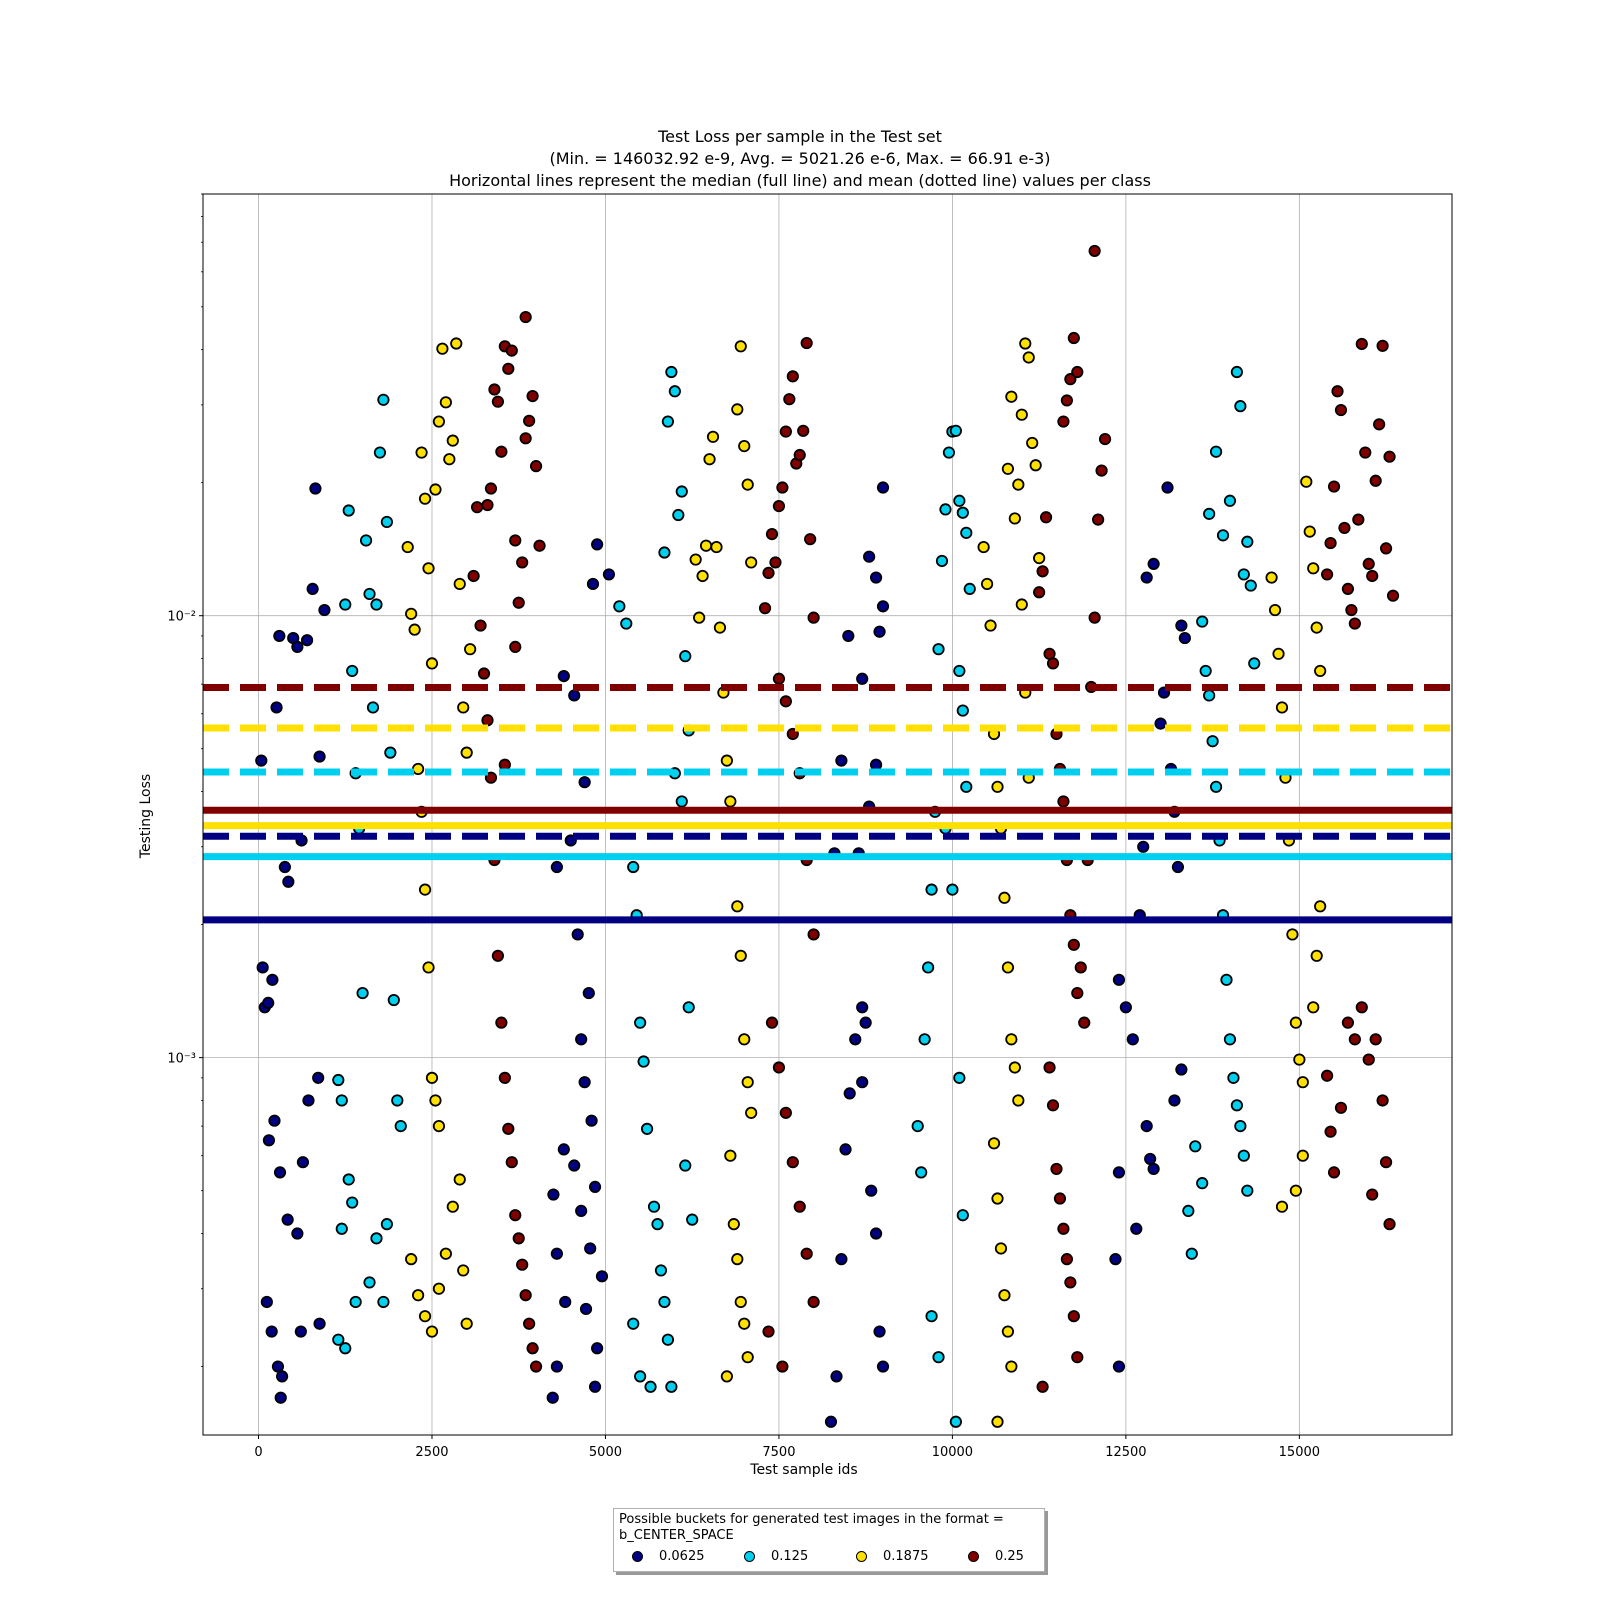 Image resolution: width=1600 pixels, height=1600 pixels. I want to click on legend-label: 0.0625, so click(682, 1556).